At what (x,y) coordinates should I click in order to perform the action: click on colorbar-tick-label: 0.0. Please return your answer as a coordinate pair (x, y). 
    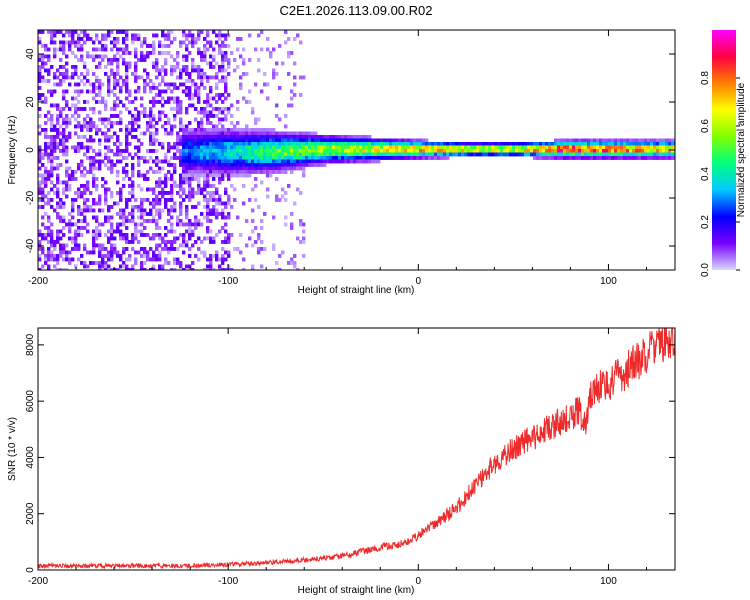
    Looking at the image, I should click on (705, 270).